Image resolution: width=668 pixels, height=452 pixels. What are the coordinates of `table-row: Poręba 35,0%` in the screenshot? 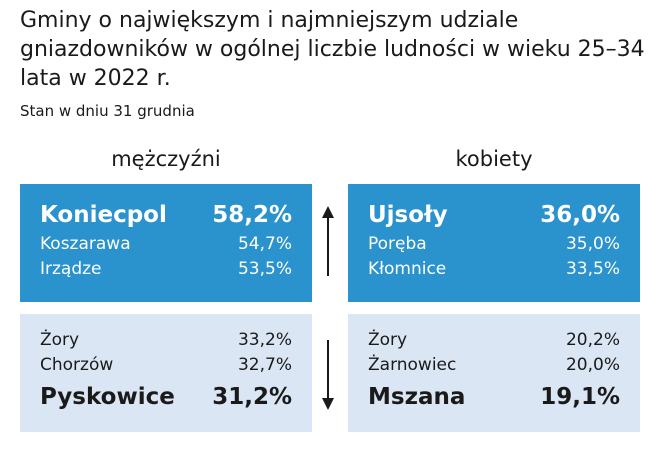 It's located at (494, 244).